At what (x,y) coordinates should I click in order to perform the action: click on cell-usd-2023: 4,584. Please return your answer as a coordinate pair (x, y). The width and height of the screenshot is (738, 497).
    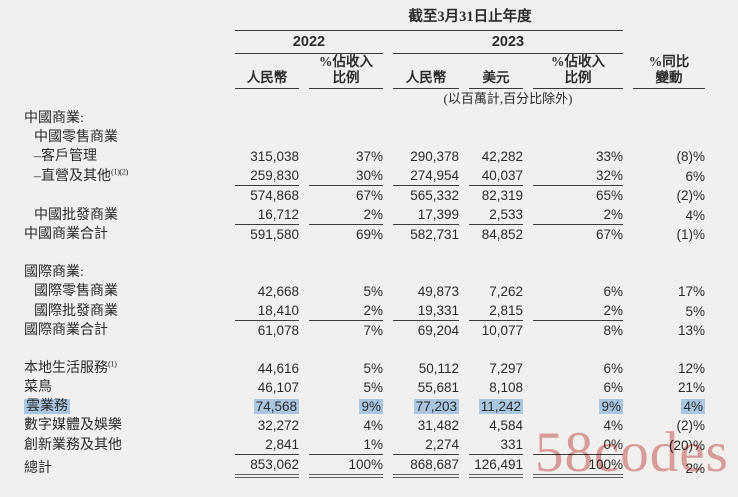
    Looking at the image, I should click on (506, 425).